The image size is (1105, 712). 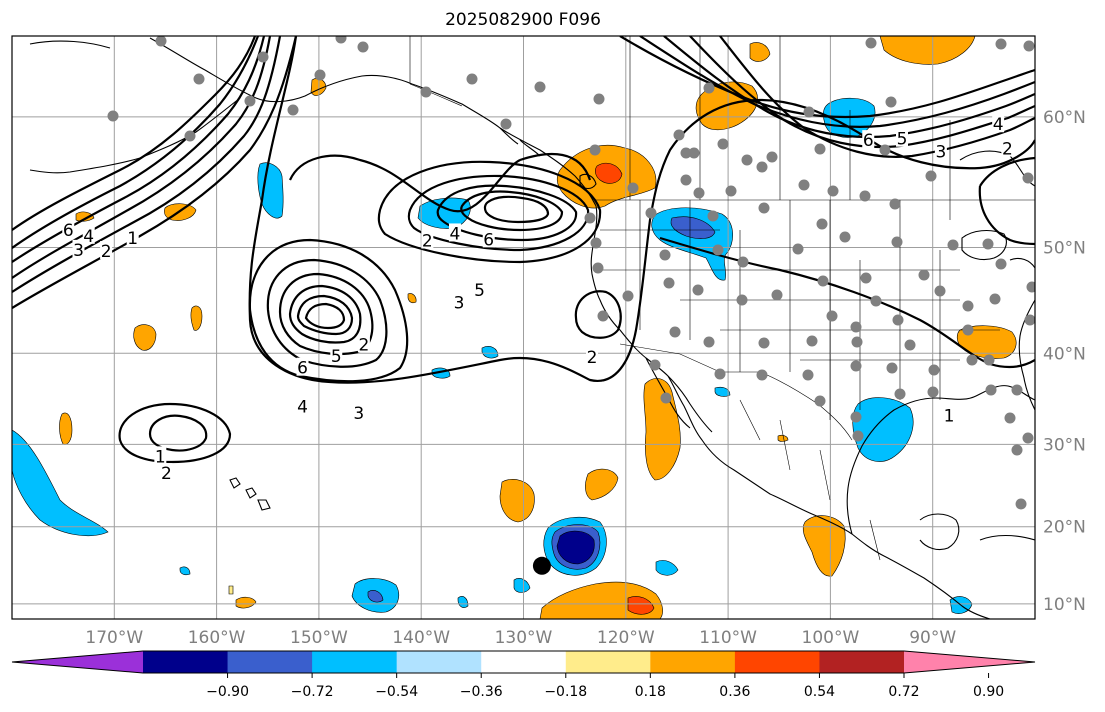 I want to click on latitude-tick-label: 20°N, so click(x=1064, y=528).